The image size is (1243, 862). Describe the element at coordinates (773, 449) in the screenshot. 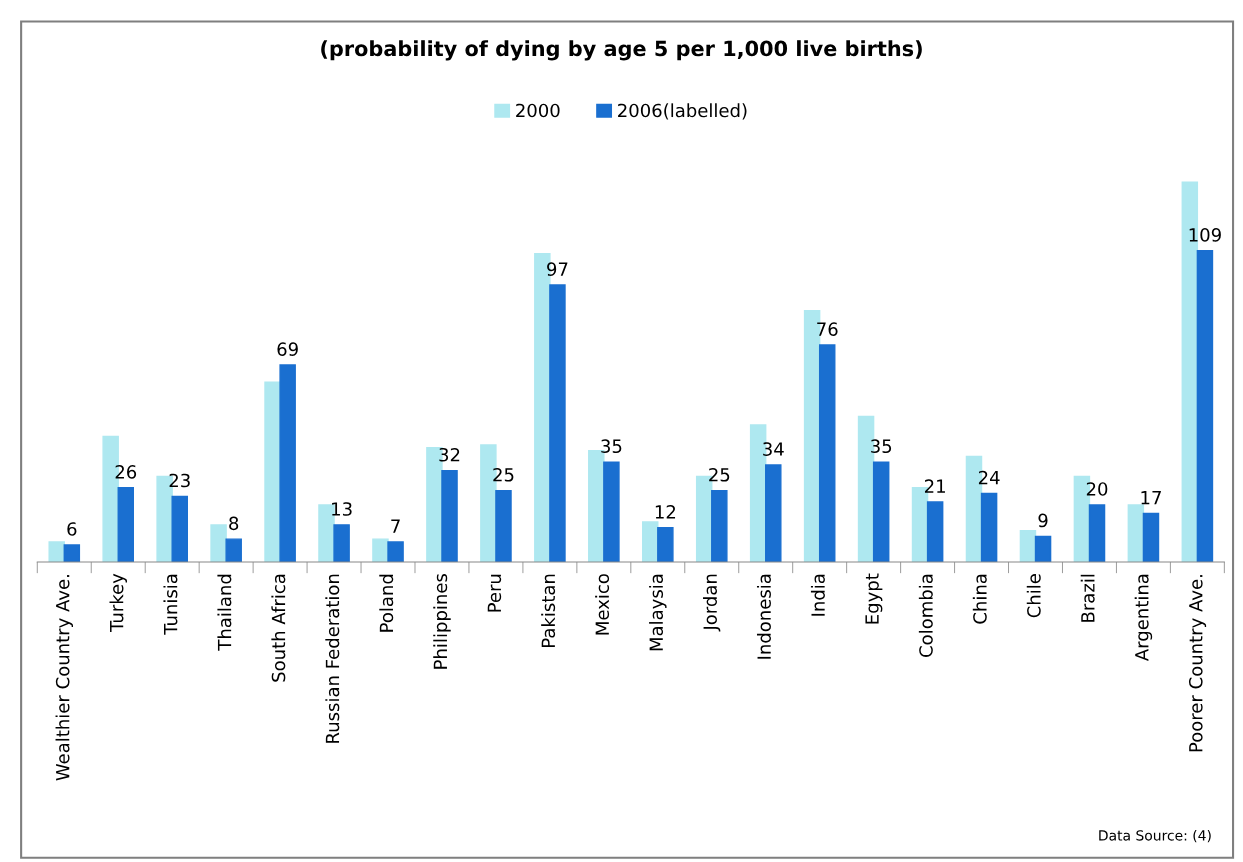

I see `data-label: 34` at that location.